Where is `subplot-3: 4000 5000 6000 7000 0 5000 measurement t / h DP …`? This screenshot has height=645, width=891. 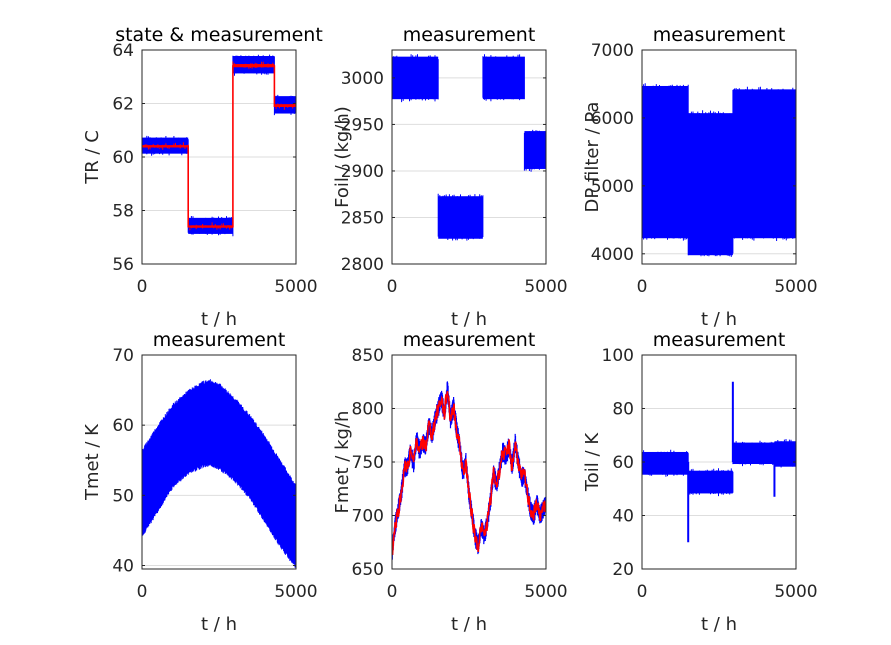 subplot-3: 4000 5000 6000 7000 0 5000 measurement t / h DP … is located at coordinates (700, 177).